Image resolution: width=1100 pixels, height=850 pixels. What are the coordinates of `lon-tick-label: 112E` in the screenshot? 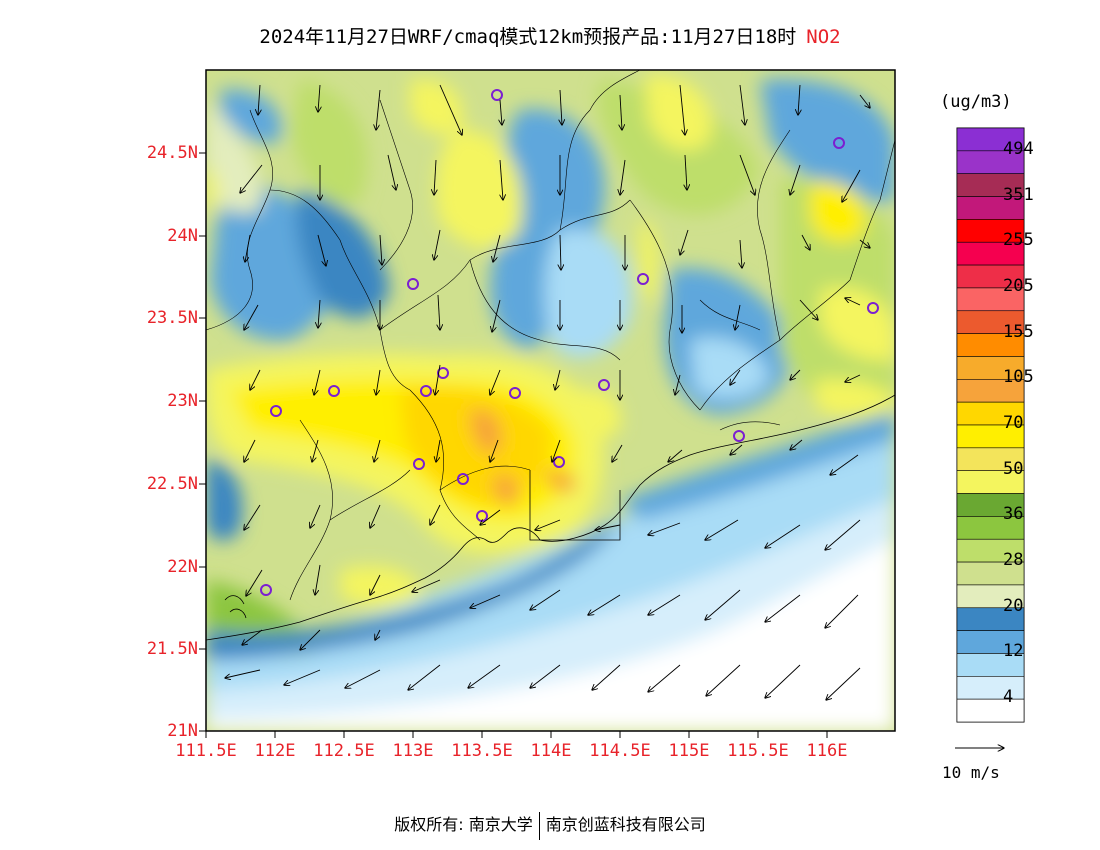 It's located at (275, 751).